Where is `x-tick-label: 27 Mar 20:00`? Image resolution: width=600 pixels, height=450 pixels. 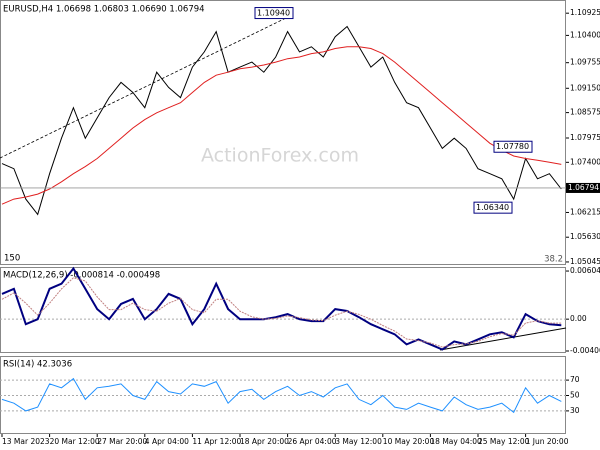 x-tick-label: 27 Mar 20:00 is located at coordinates (122, 441).